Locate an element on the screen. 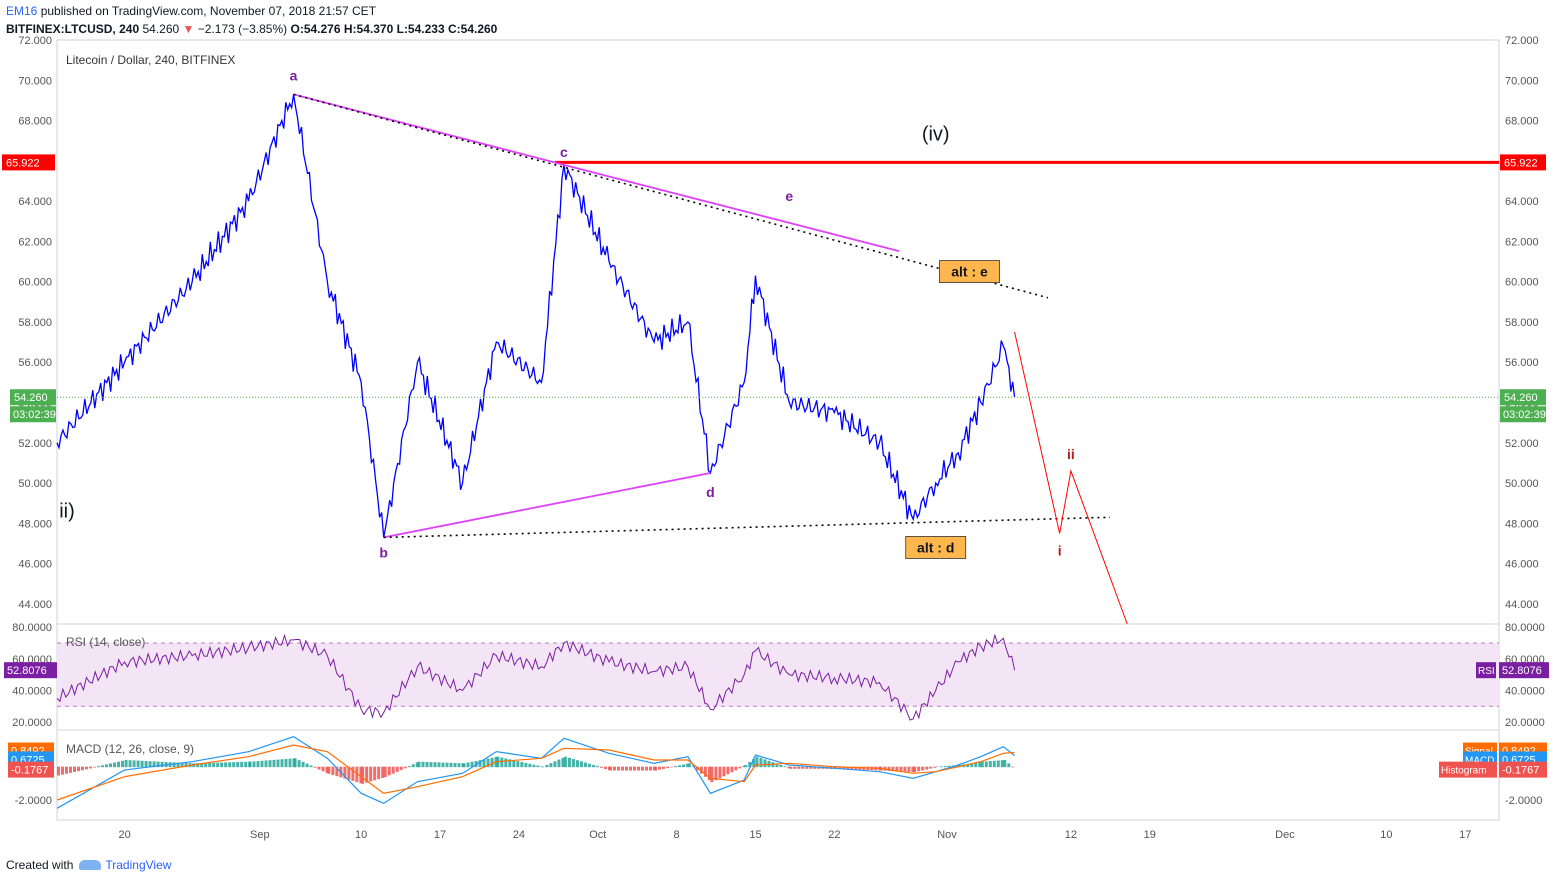  y-tick-label-left: 72.000 is located at coordinates (35, 41).